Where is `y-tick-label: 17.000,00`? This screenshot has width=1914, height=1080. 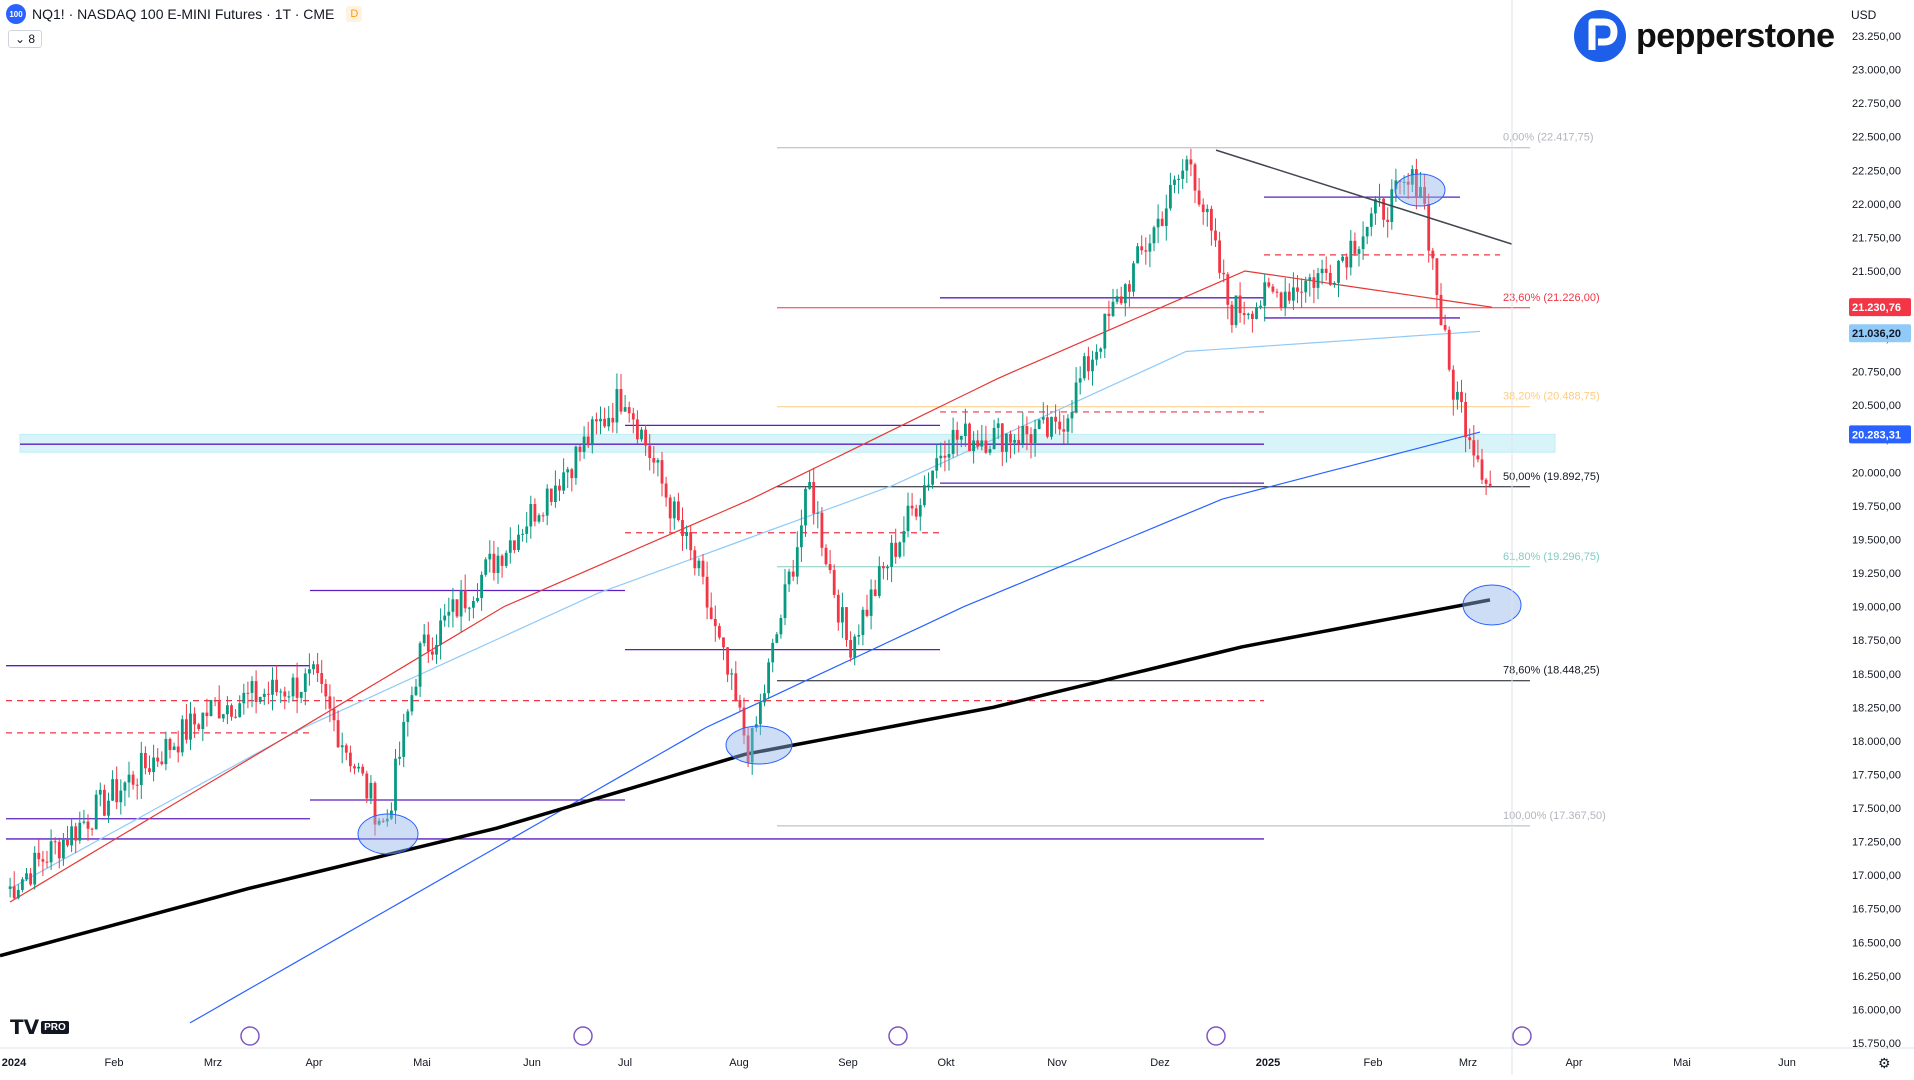 y-tick-label: 17.000,00 is located at coordinates (1876, 876).